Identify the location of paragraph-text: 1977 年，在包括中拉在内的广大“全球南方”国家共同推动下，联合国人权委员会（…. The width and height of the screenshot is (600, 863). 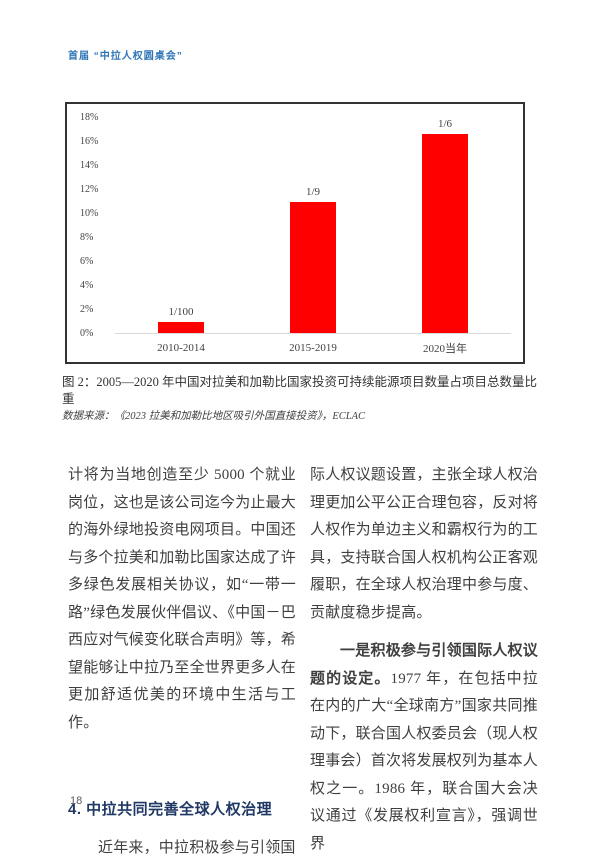
(424, 761).